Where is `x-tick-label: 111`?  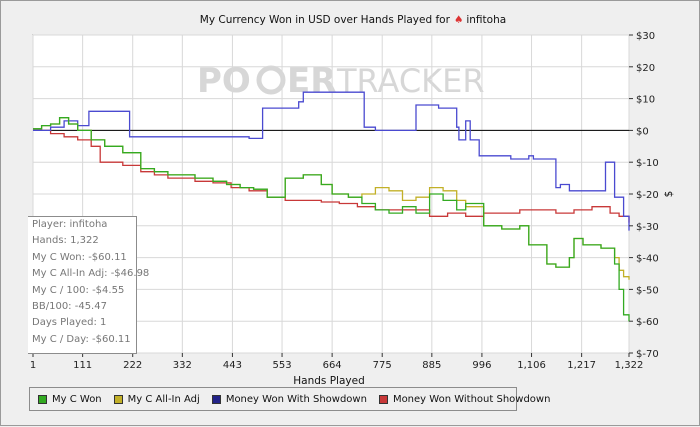
x-tick-label: 111 is located at coordinates (82, 365).